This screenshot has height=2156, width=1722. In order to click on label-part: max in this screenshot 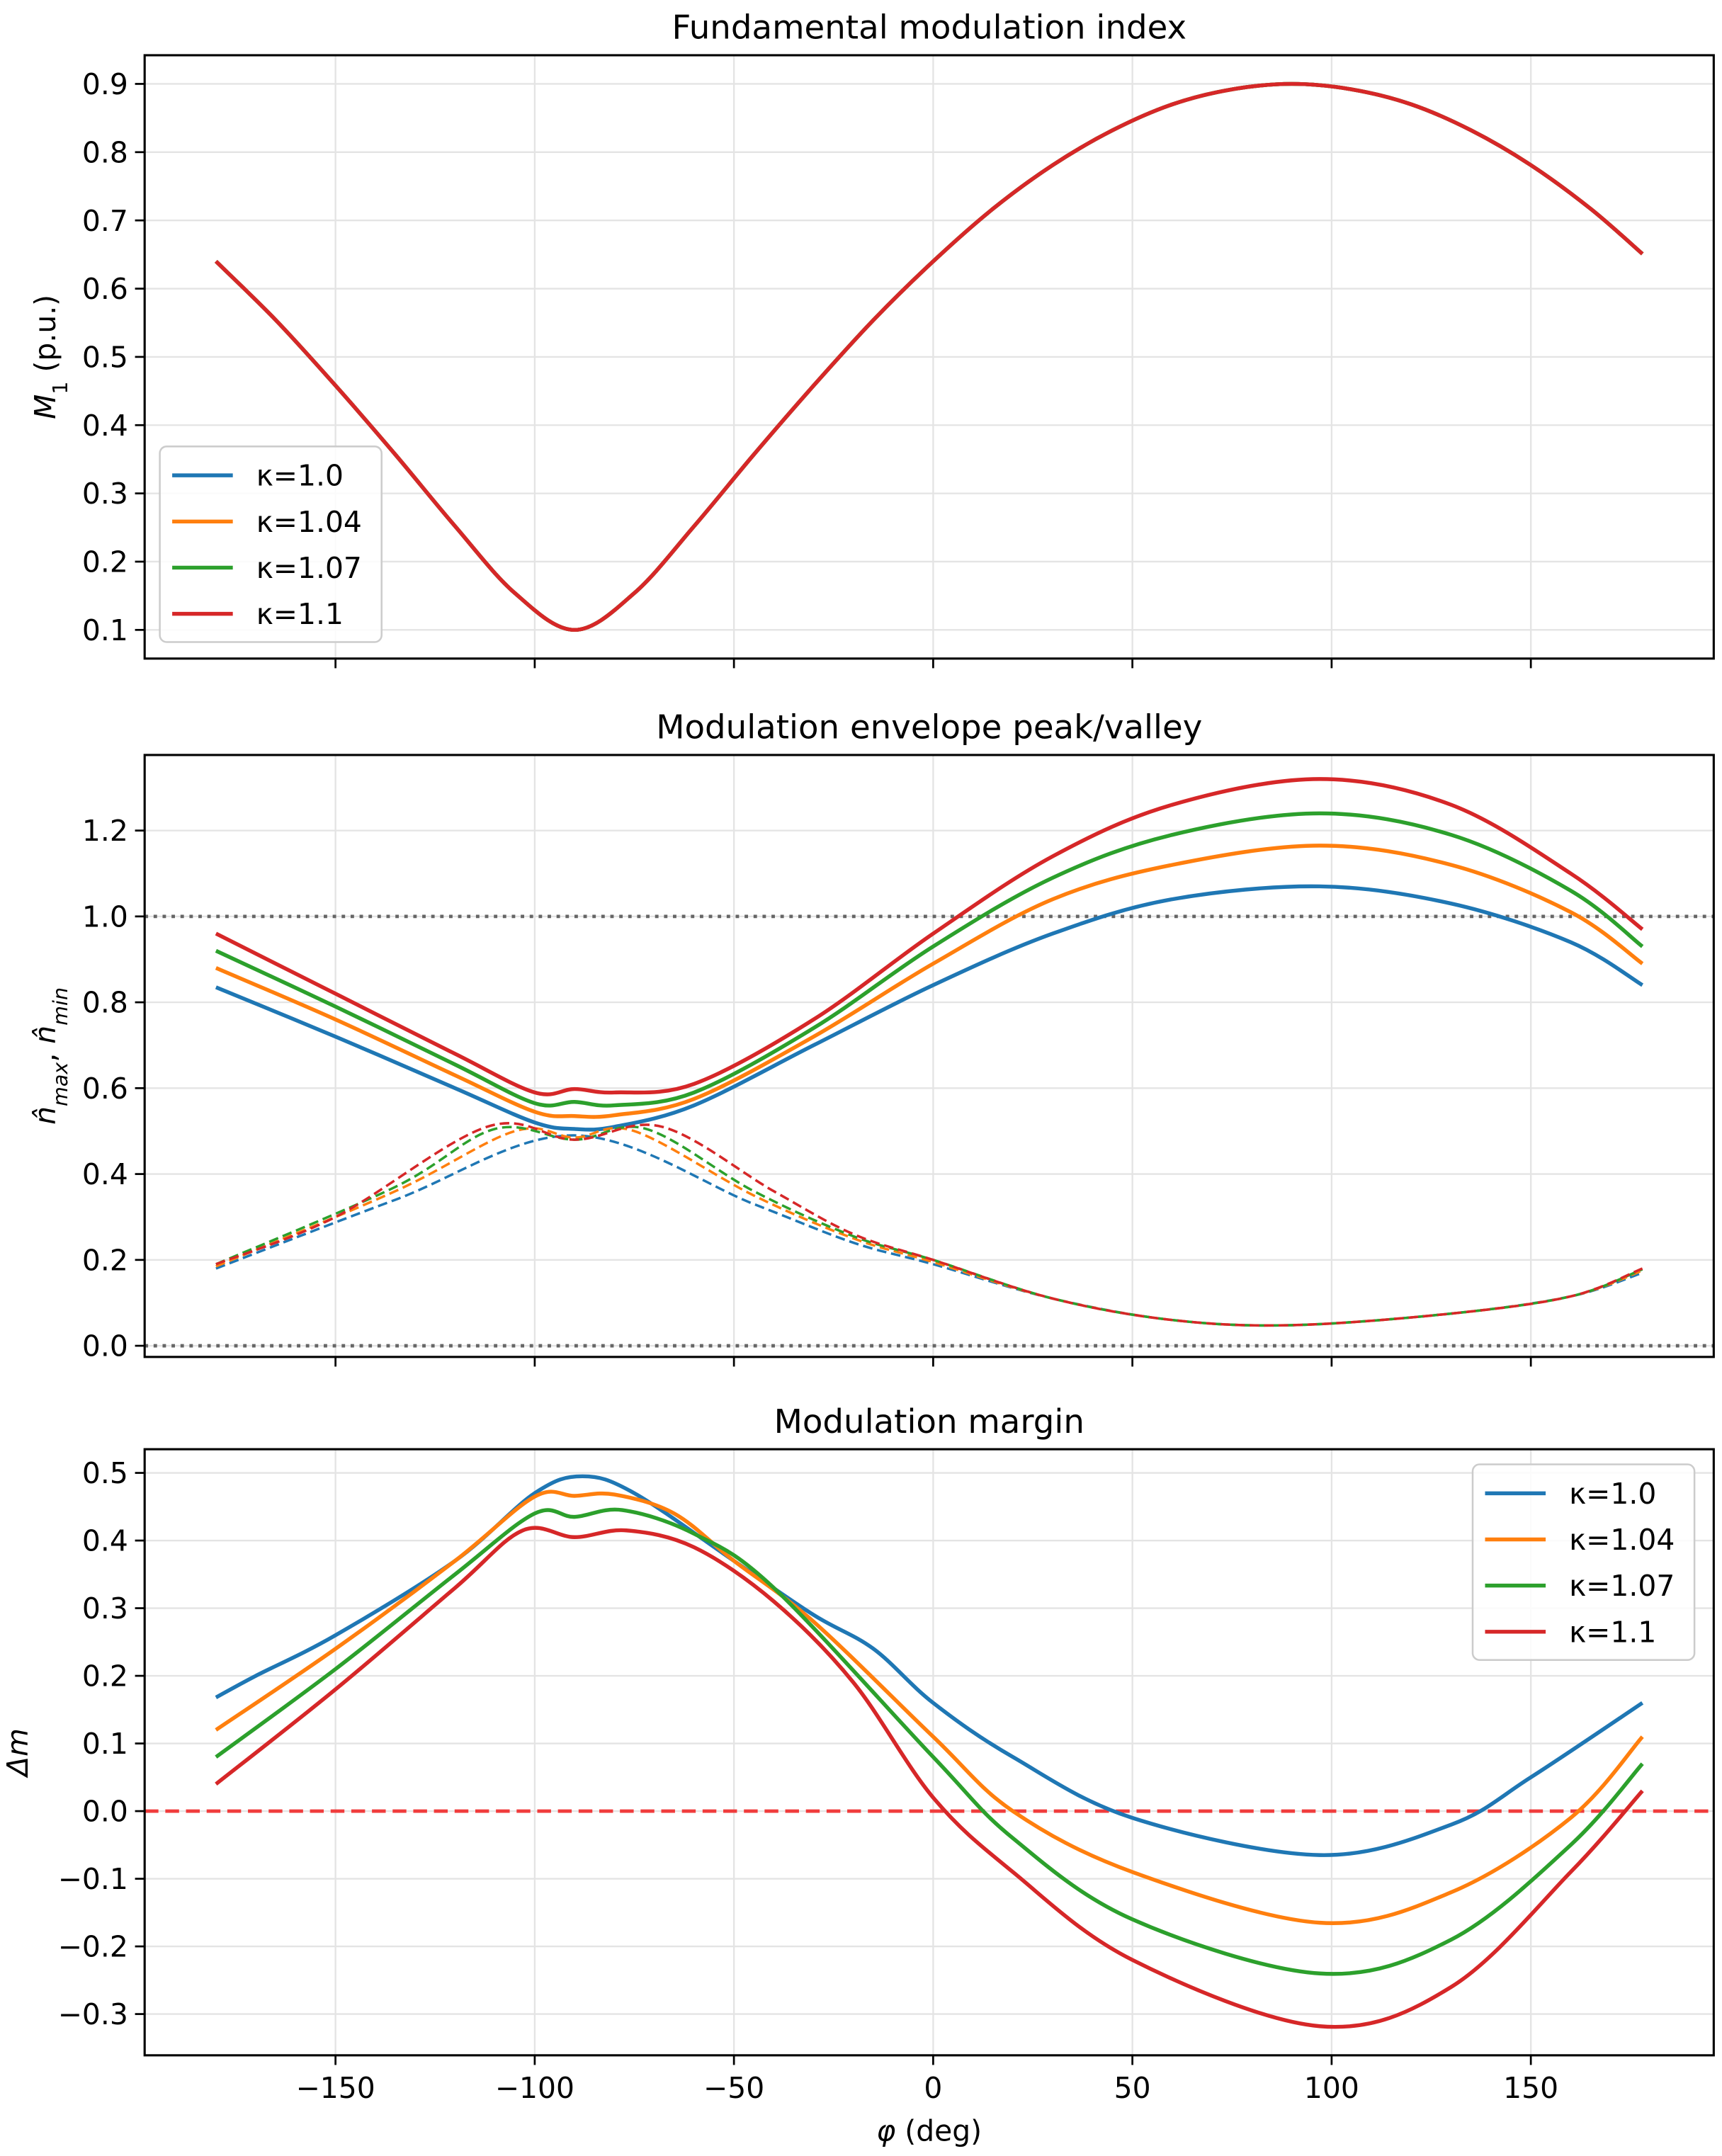, I will do `click(60, 1084)`.